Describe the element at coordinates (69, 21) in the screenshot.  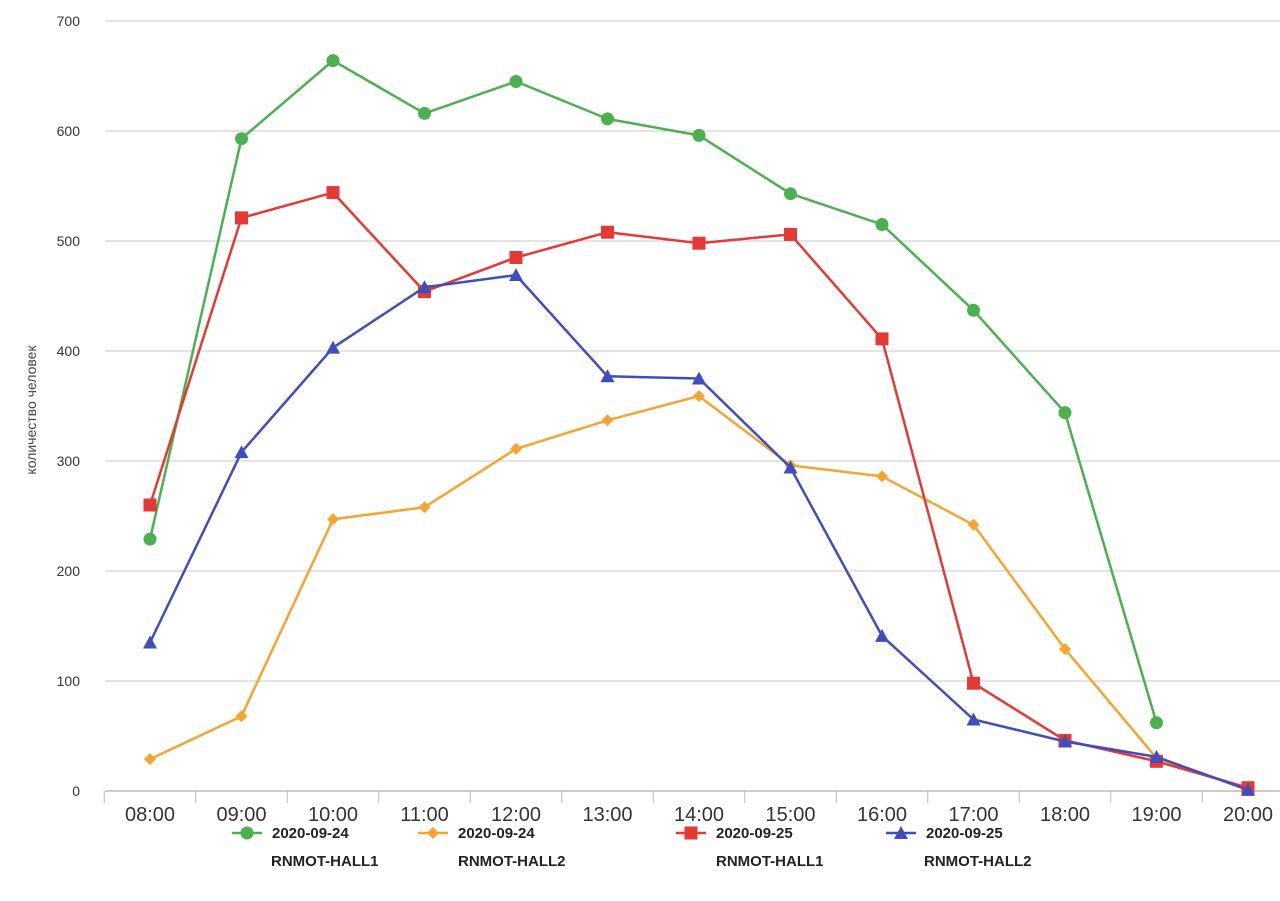
I see `y-tick-label: 700` at that location.